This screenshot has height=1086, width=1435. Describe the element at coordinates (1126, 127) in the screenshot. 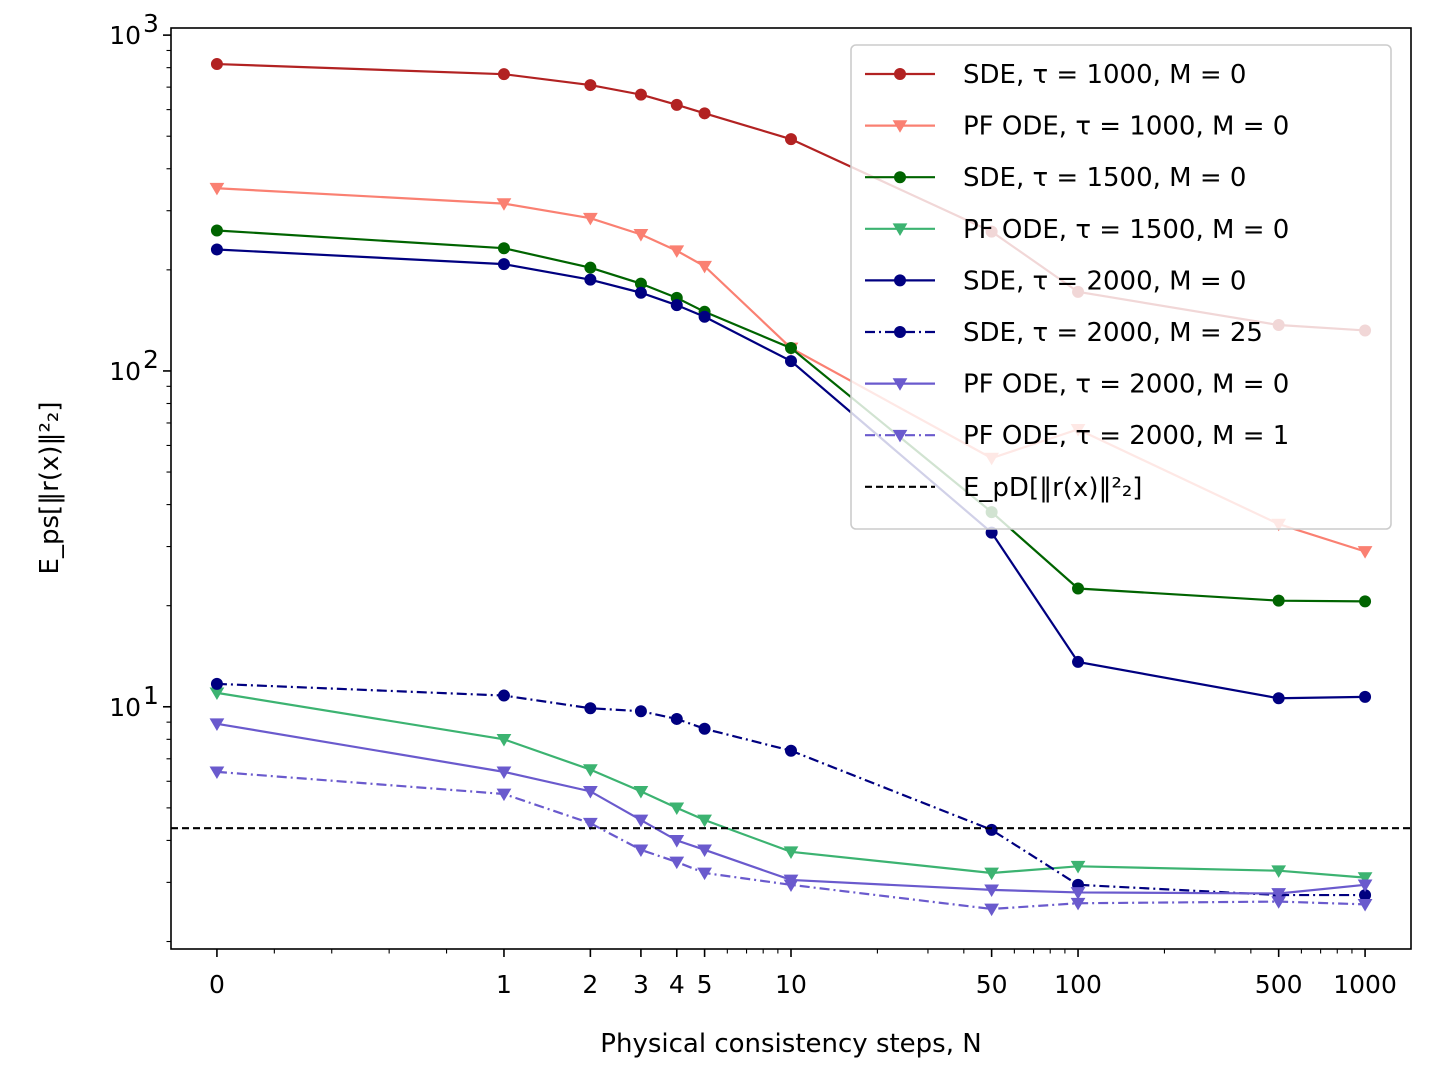

I see `legend-label: PF ODE, τ = 1000, M = 0` at that location.